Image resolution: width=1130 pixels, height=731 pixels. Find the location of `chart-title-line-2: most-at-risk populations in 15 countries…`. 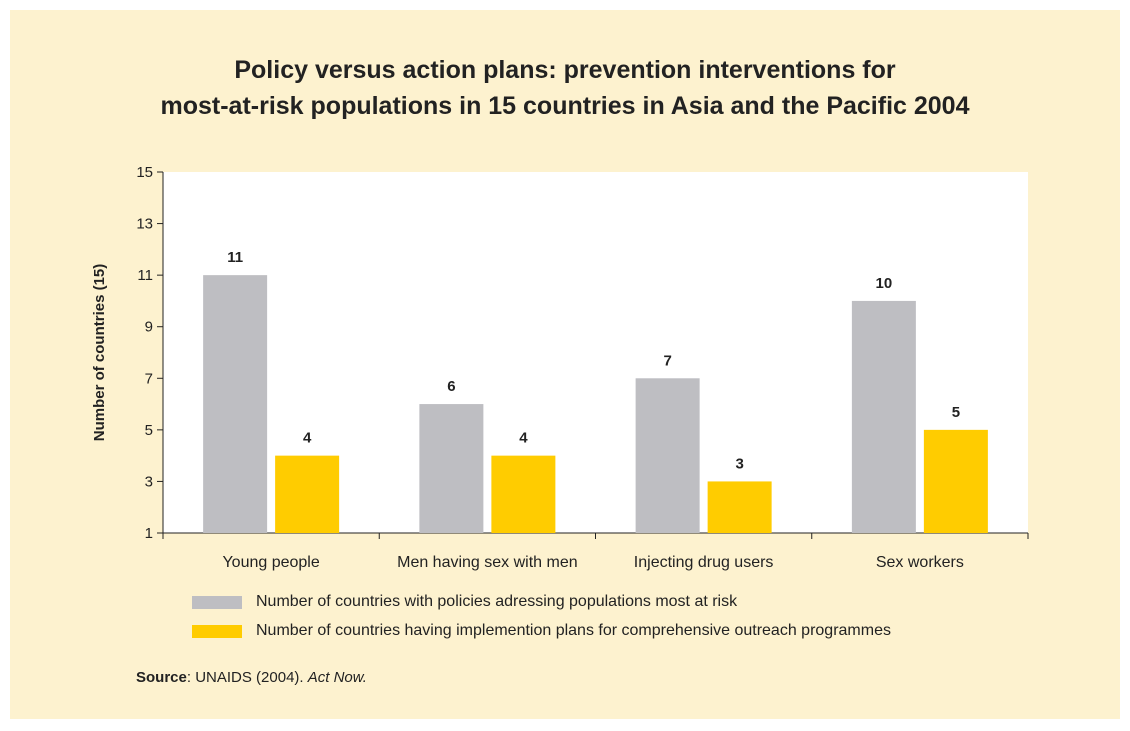

chart-title-line-2: most-at-risk populations in 15 countries… is located at coordinates (565, 106).